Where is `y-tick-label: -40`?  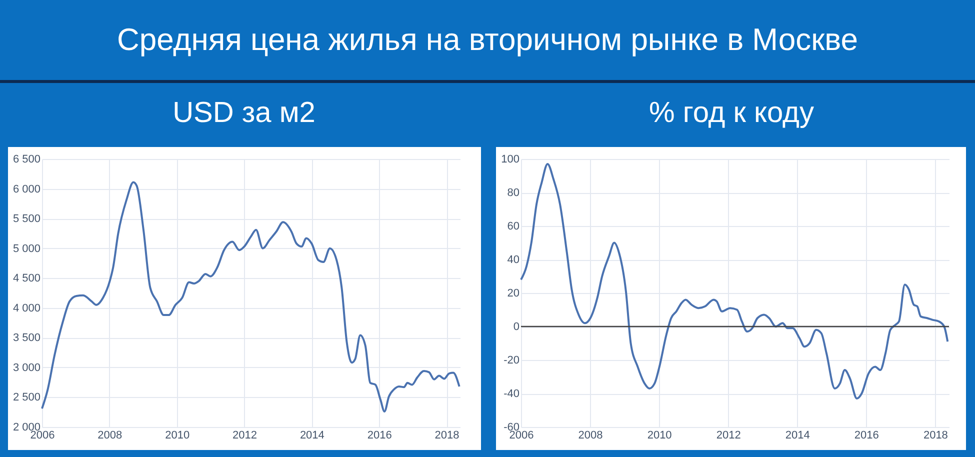
y-tick-label: -40 is located at coordinates (512, 394).